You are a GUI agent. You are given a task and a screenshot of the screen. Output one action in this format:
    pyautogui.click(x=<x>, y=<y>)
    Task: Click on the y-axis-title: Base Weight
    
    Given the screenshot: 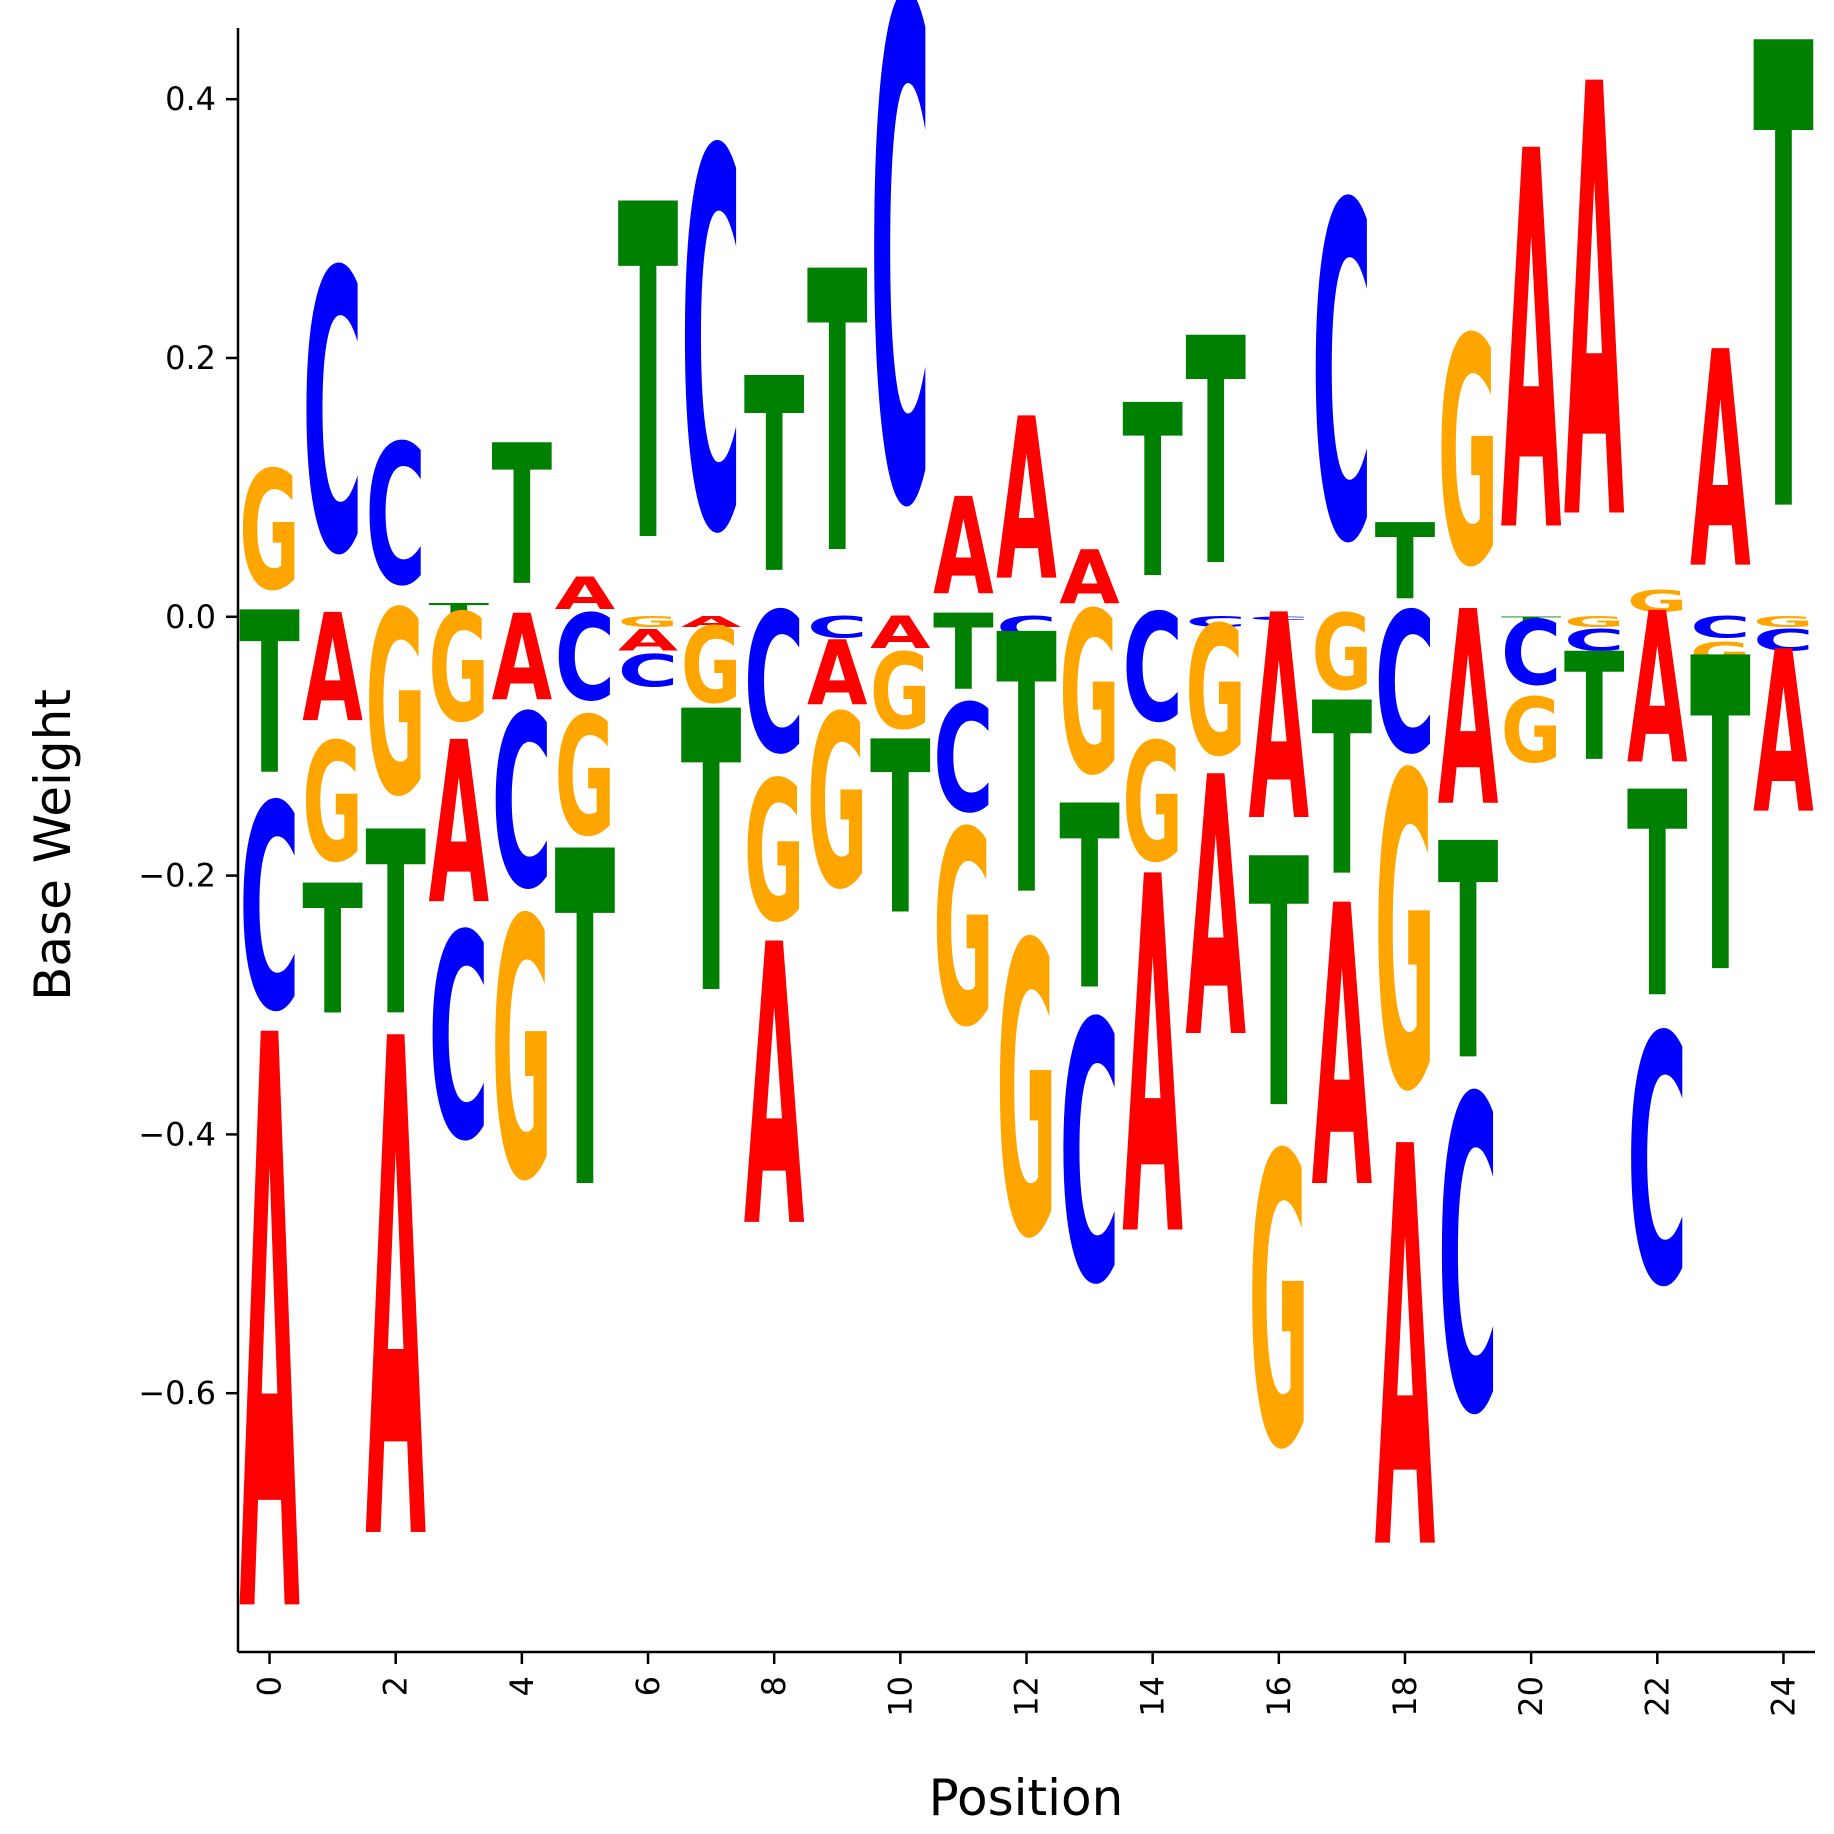 What is the action you would take?
    pyautogui.click(x=53, y=845)
    